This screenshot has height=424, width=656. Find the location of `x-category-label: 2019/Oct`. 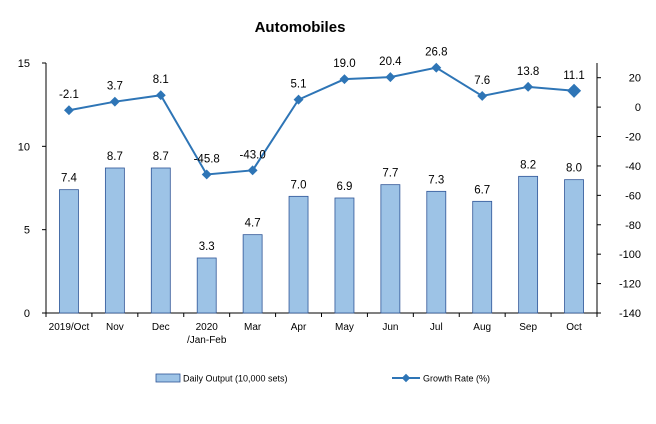

x-category-label: 2019/Oct is located at coordinates (69, 327).